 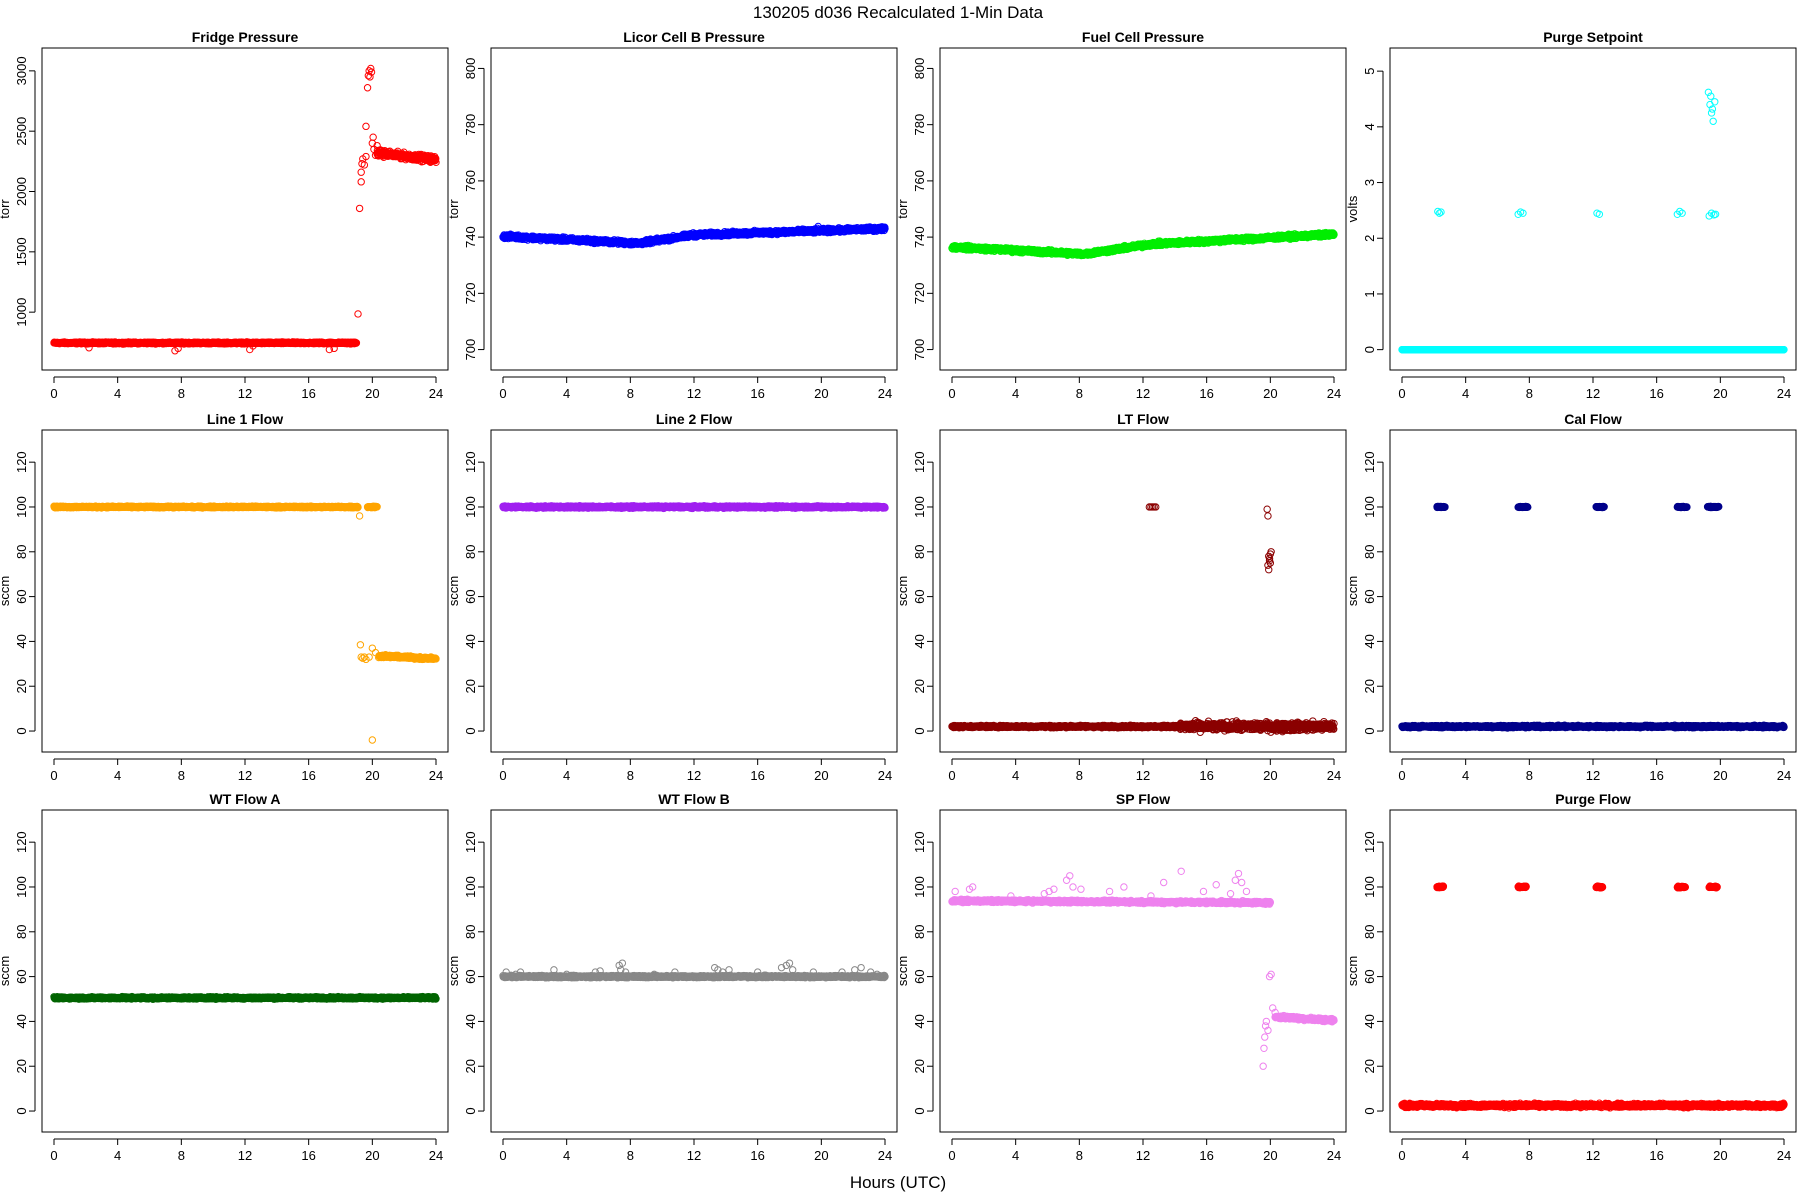 What do you see at coordinates (1143, 37) in the screenshot?
I see `panel-title: Fuel Cell Pressure` at bounding box center [1143, 37].